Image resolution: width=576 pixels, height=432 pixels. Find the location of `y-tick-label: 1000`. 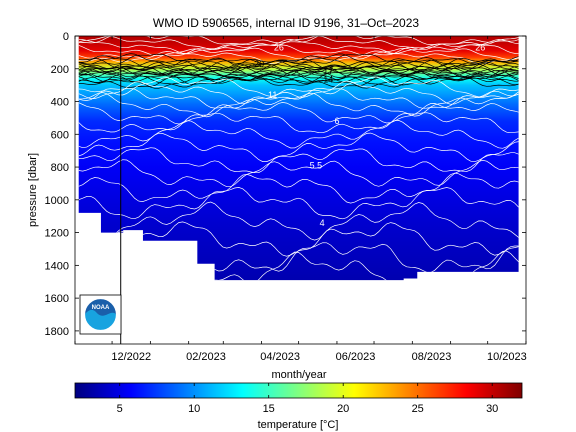

y-tick-label: 1000 is located at coordinates (57, 201).